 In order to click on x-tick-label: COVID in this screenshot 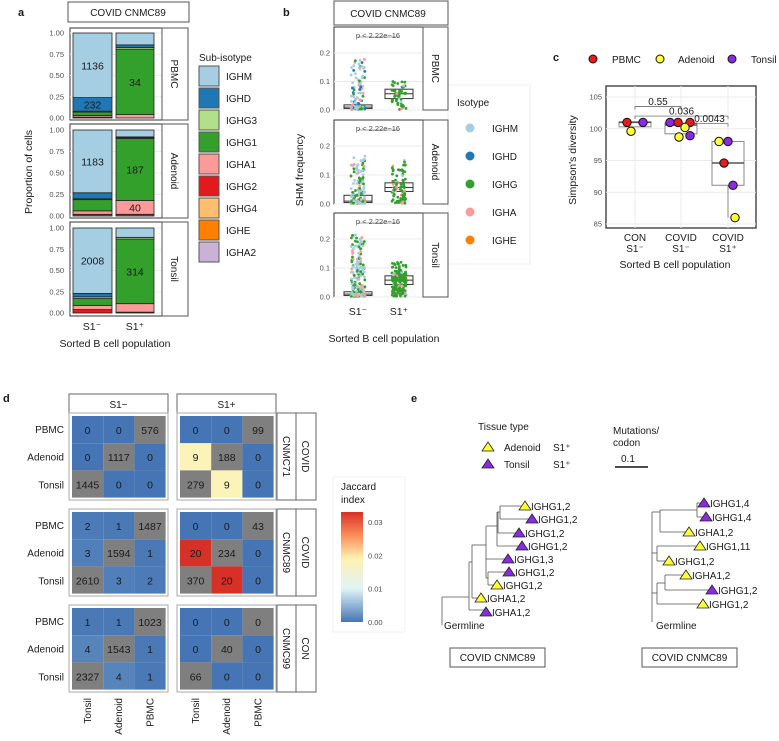, I will do `click(681, 238)`.